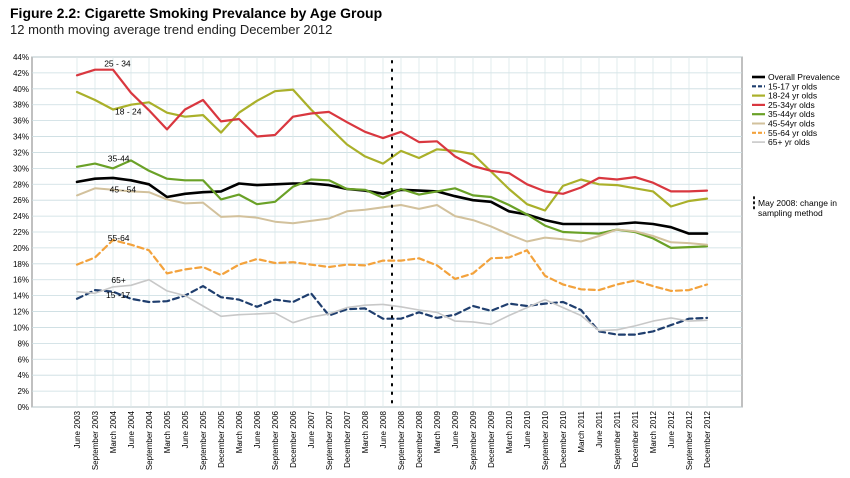 This screenshot has width=850, height=478. What do you see at coordinates (221, 438) in the screenshot?
I see `x-tick-label: December 2005` at bounding box center [221, 438].